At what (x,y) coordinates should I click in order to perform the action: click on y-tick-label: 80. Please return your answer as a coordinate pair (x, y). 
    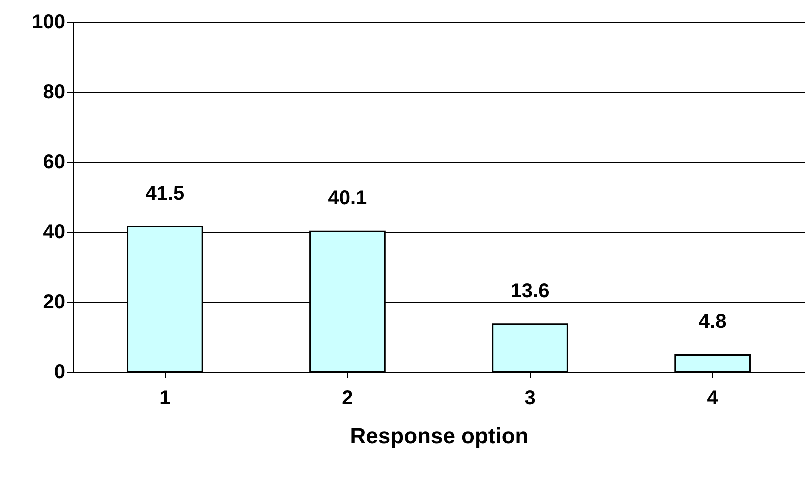
    Looking at the image, I should click on (54, 93).